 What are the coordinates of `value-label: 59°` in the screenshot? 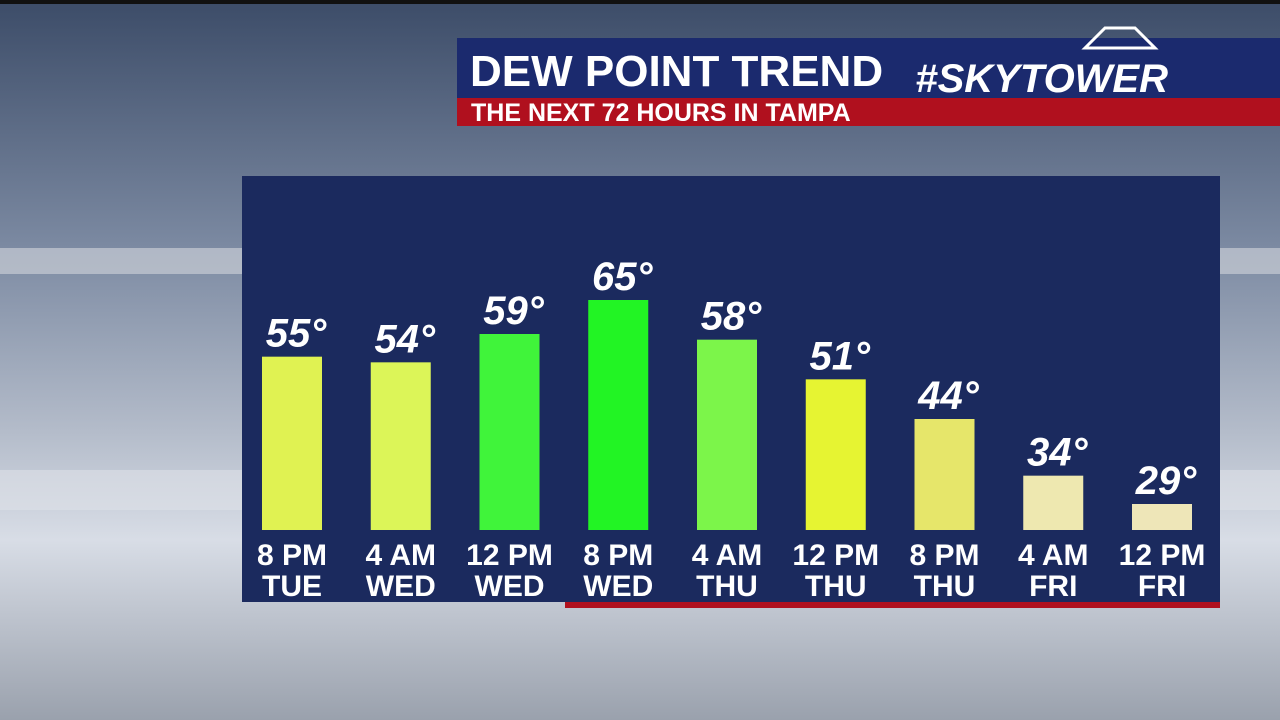 It's located at (513, 311).